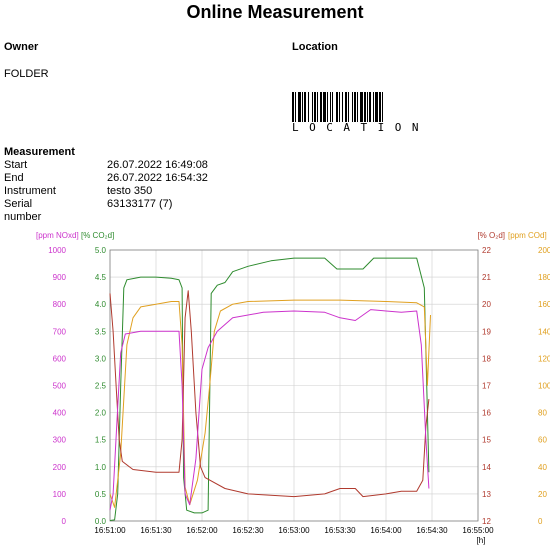  Describe the element at coordinates (340, 530) in the screenshot. I see `x-tick-label: 16:53:30` at that location.